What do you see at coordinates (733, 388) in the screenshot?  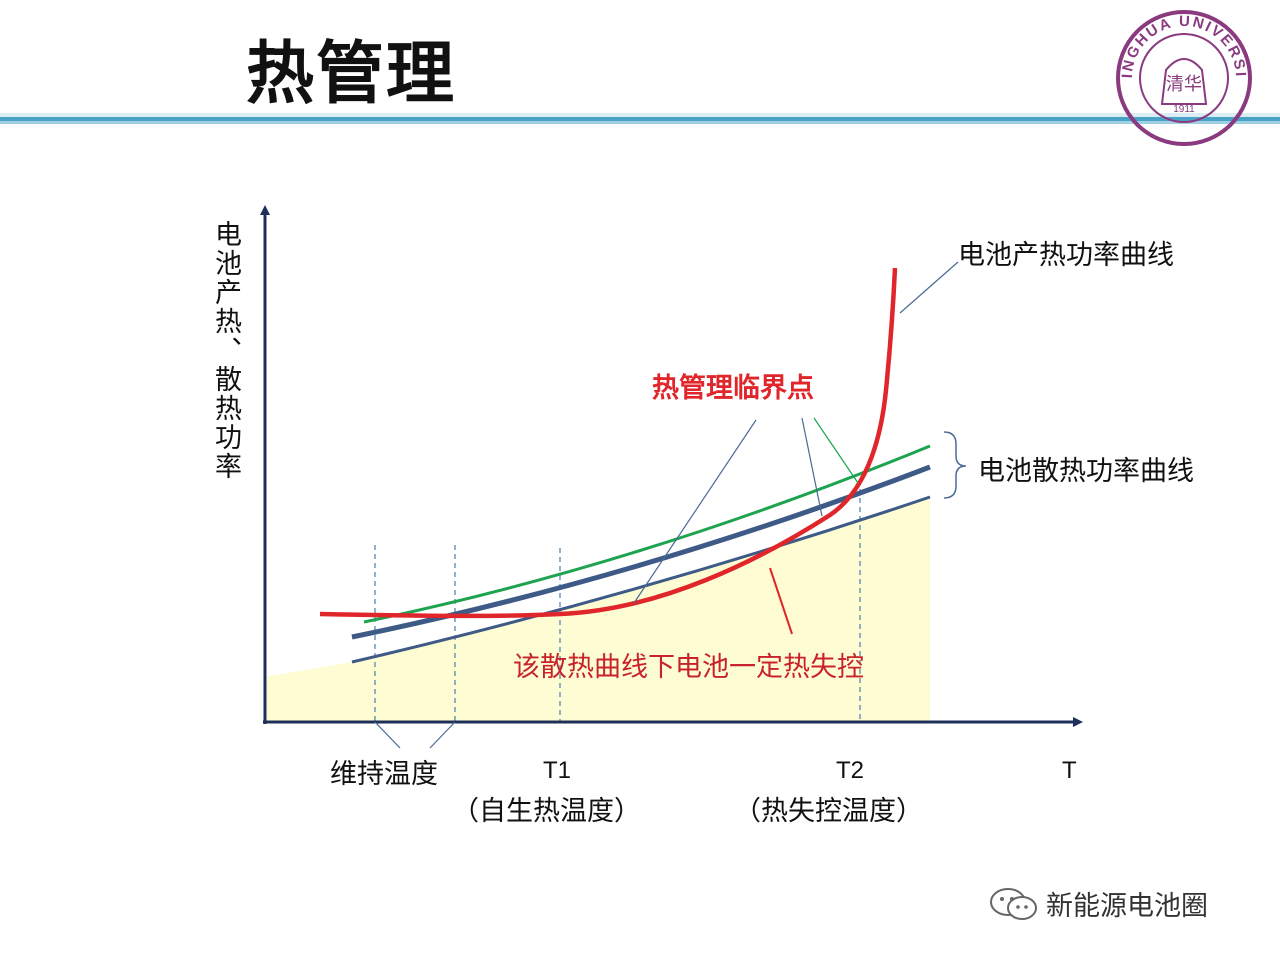 I see `critical-point-label: 热管理临界点` at bounding box center [733, 388].